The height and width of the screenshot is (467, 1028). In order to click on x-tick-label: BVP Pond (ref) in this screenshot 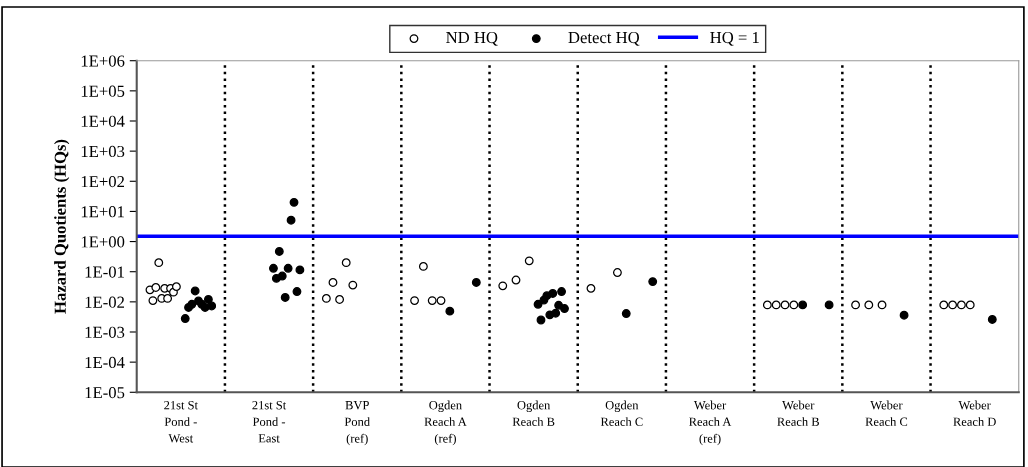, I will do `click(357, 423)`.